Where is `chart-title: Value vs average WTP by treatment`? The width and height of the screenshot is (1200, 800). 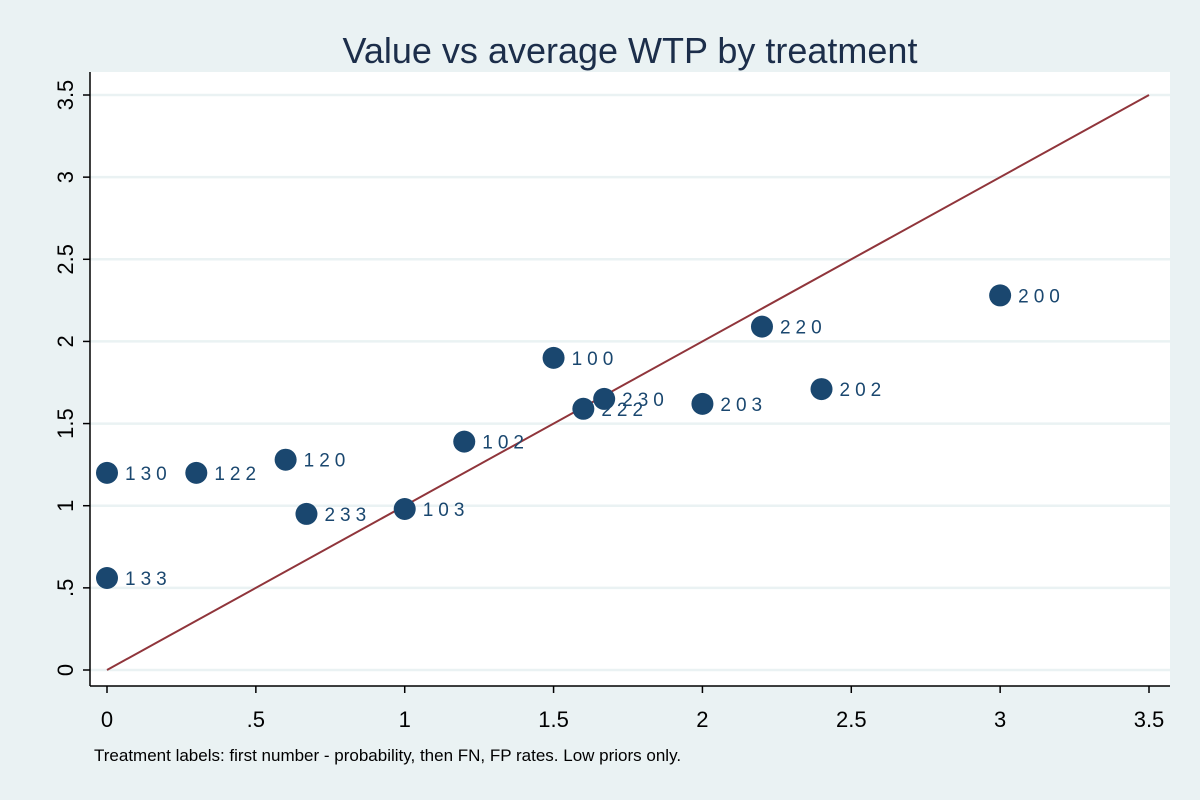 chart-title: Value vs average WTP by treatment is located at coordinates (630, 50).